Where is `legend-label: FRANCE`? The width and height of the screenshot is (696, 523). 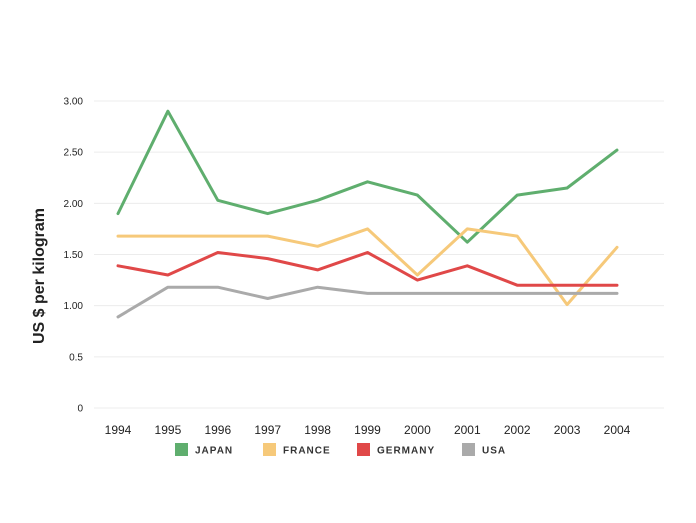 legend-label: FRANCE is located at coordinates (307, 451).